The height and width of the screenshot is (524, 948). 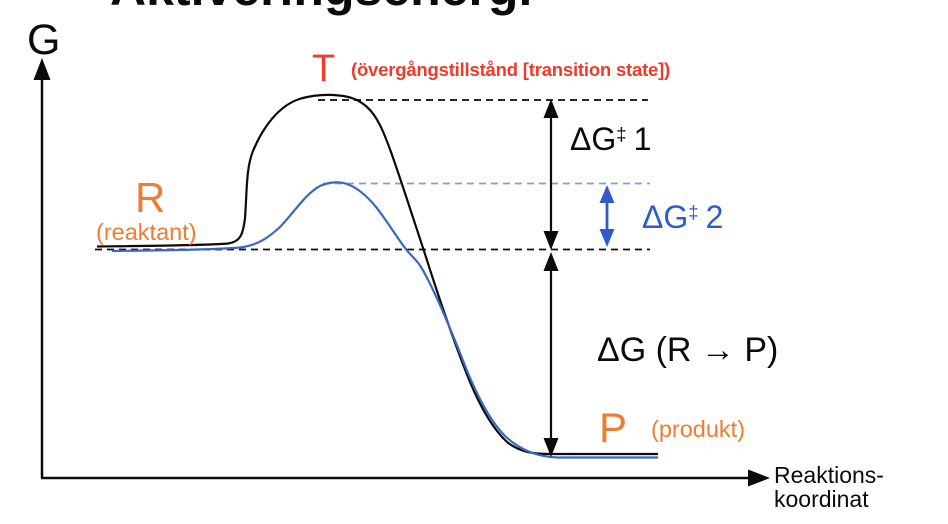 I want to click on reaction-free-energy-label: ΔG (R → P), so click(x=688, y=350).